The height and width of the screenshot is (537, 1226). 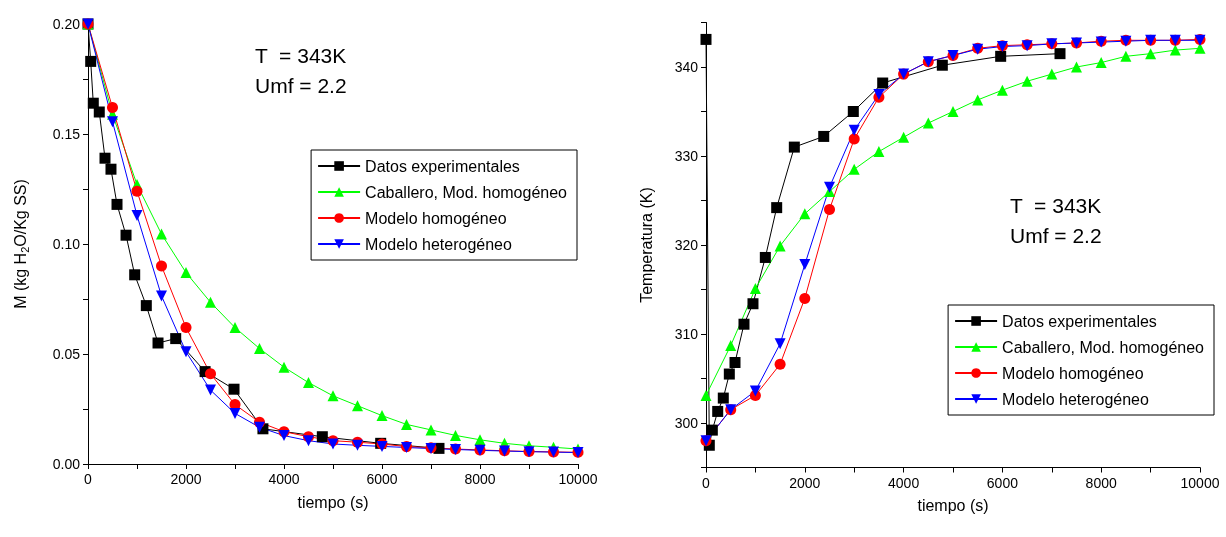 What do you see at coordinates (646, 245) in the screenshot?
I see `y-axis-title: Temperatura (K)` at bounding box center [646, 245].